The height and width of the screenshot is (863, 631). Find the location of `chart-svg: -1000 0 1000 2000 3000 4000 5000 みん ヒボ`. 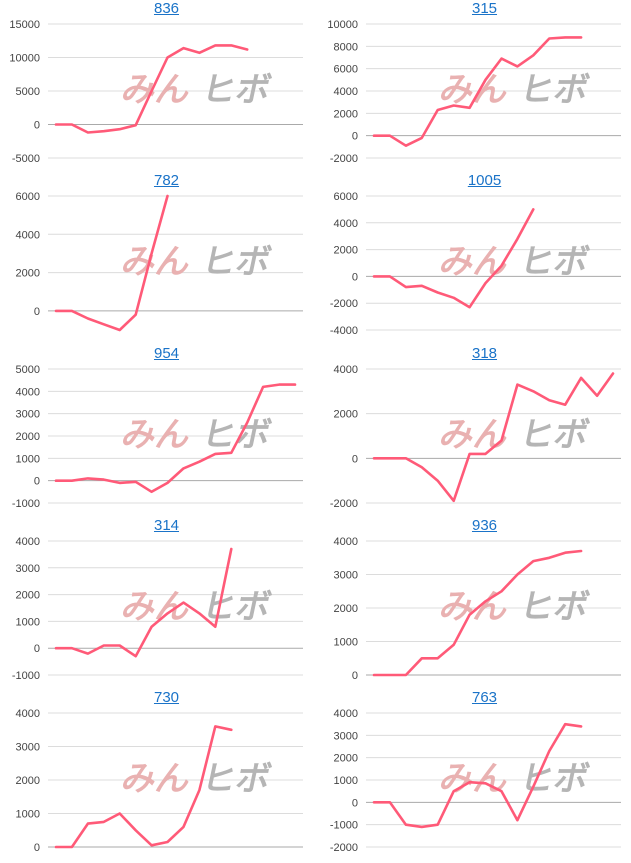

chart-svg: -1000 0 1000 2000 3000 4000 5000 みん ヒボ is located at coordinates (157, 437).